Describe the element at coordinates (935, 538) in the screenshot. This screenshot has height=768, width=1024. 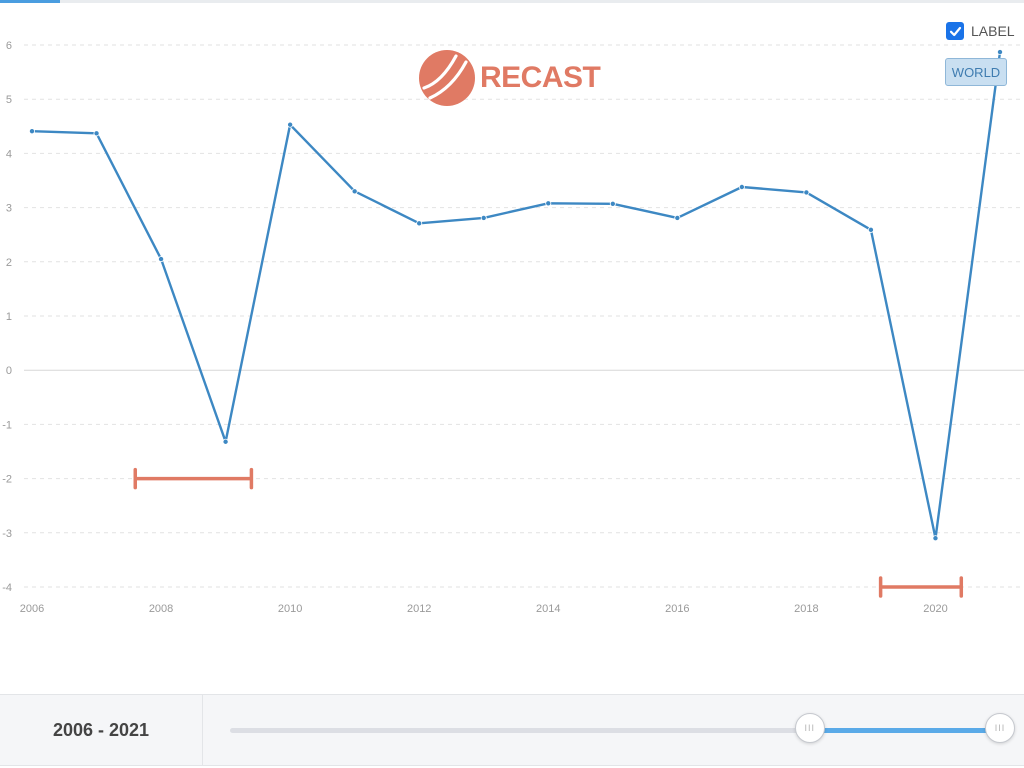
I see `data-point-2020` at that location.